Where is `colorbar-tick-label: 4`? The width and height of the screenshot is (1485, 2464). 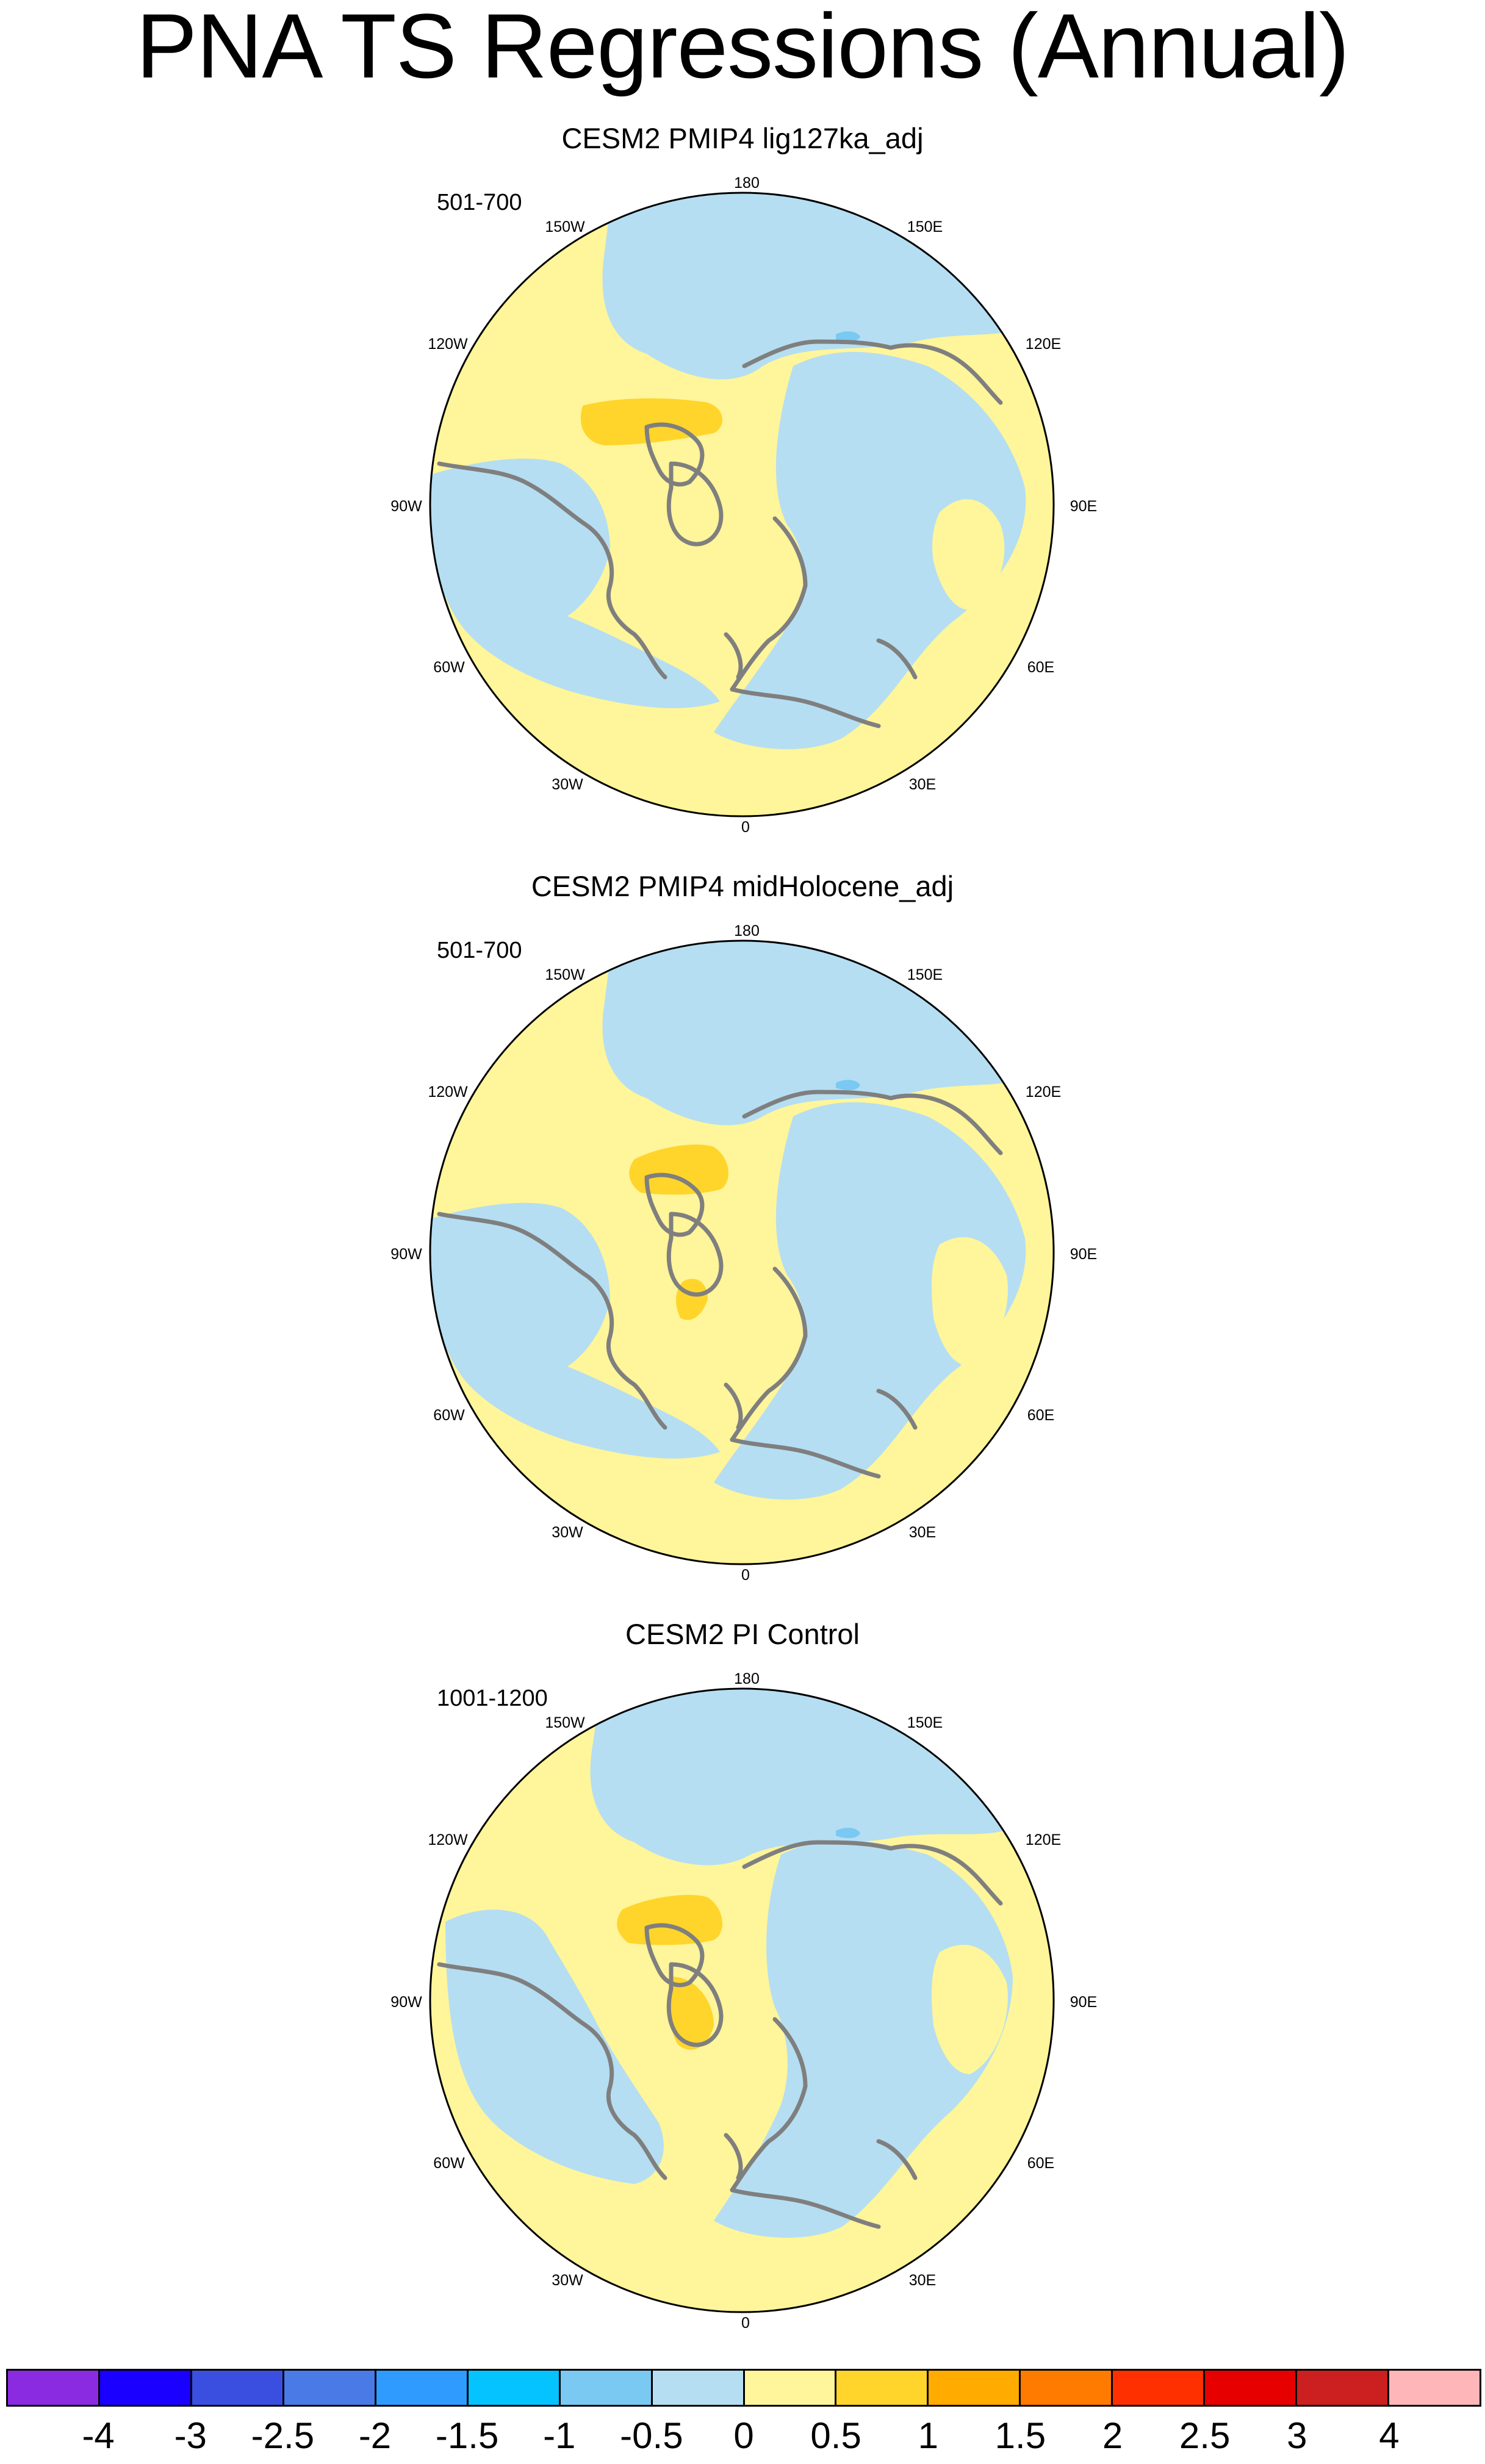 colorbar-tick-label: 4 is located at coordinates (1390, 2435).